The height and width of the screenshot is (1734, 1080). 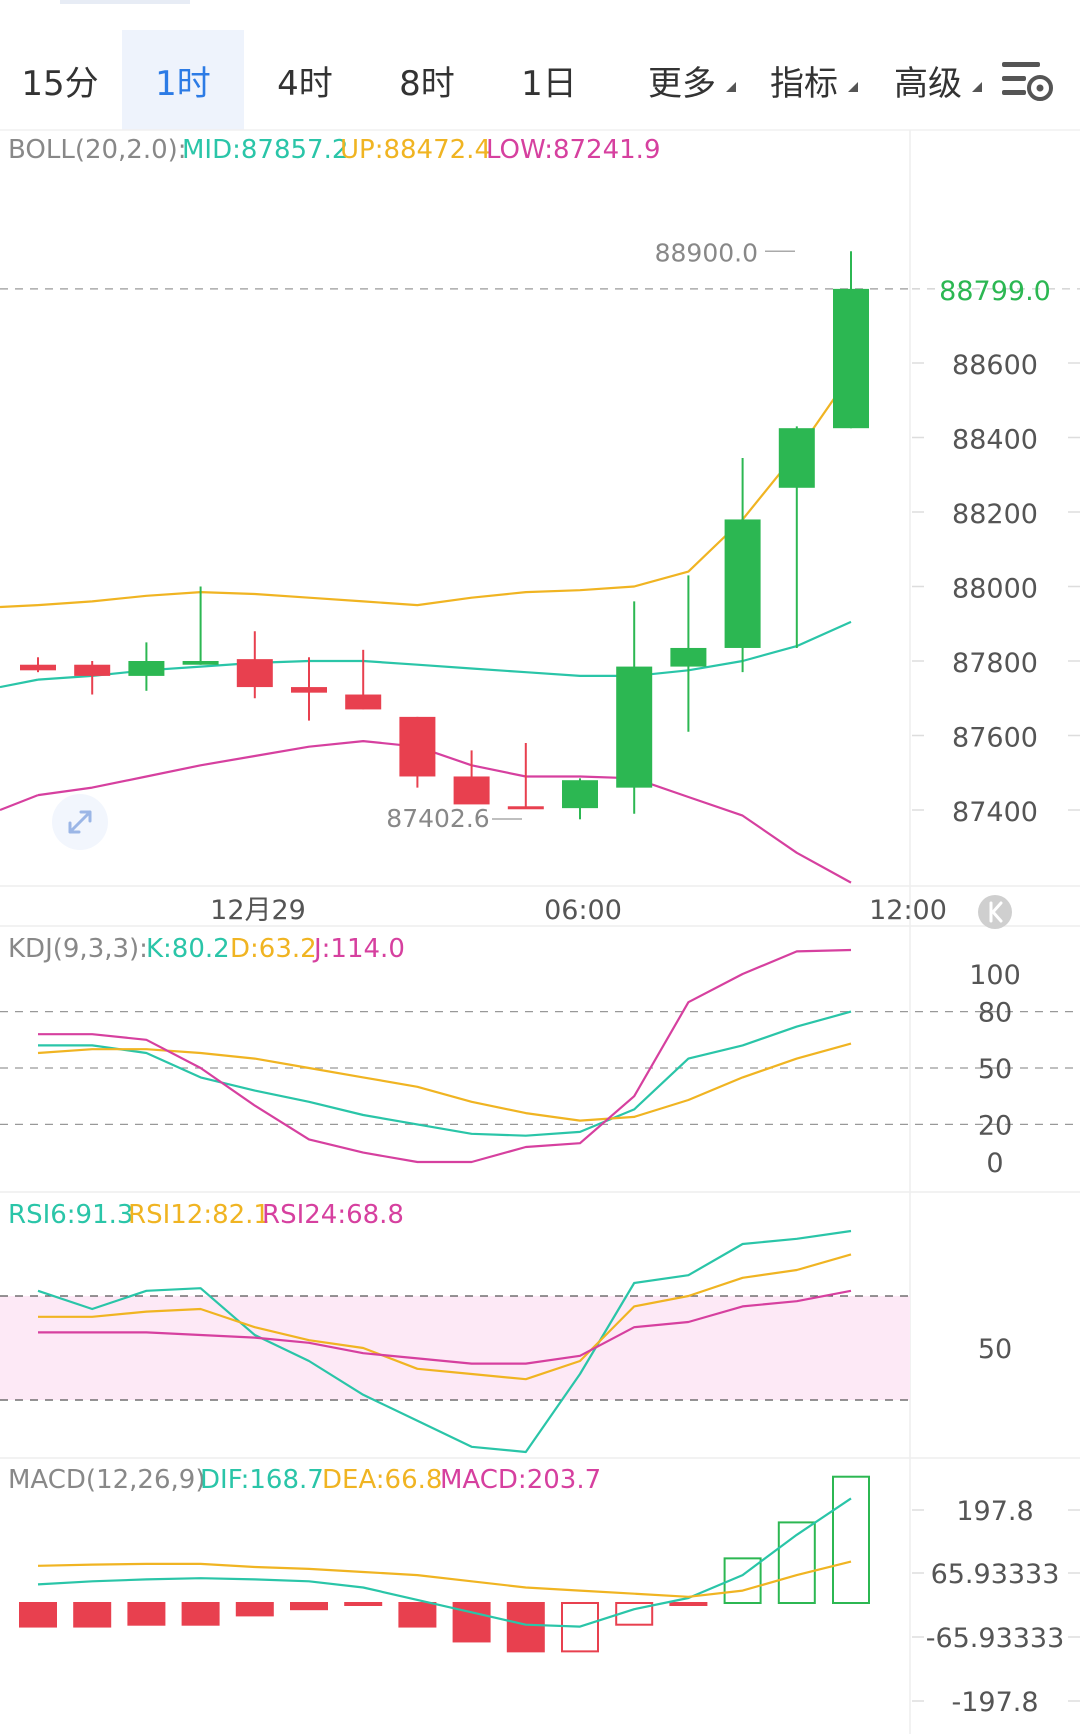 I want to click on time-axis-label: 12月29, so click(x=258, y=910).